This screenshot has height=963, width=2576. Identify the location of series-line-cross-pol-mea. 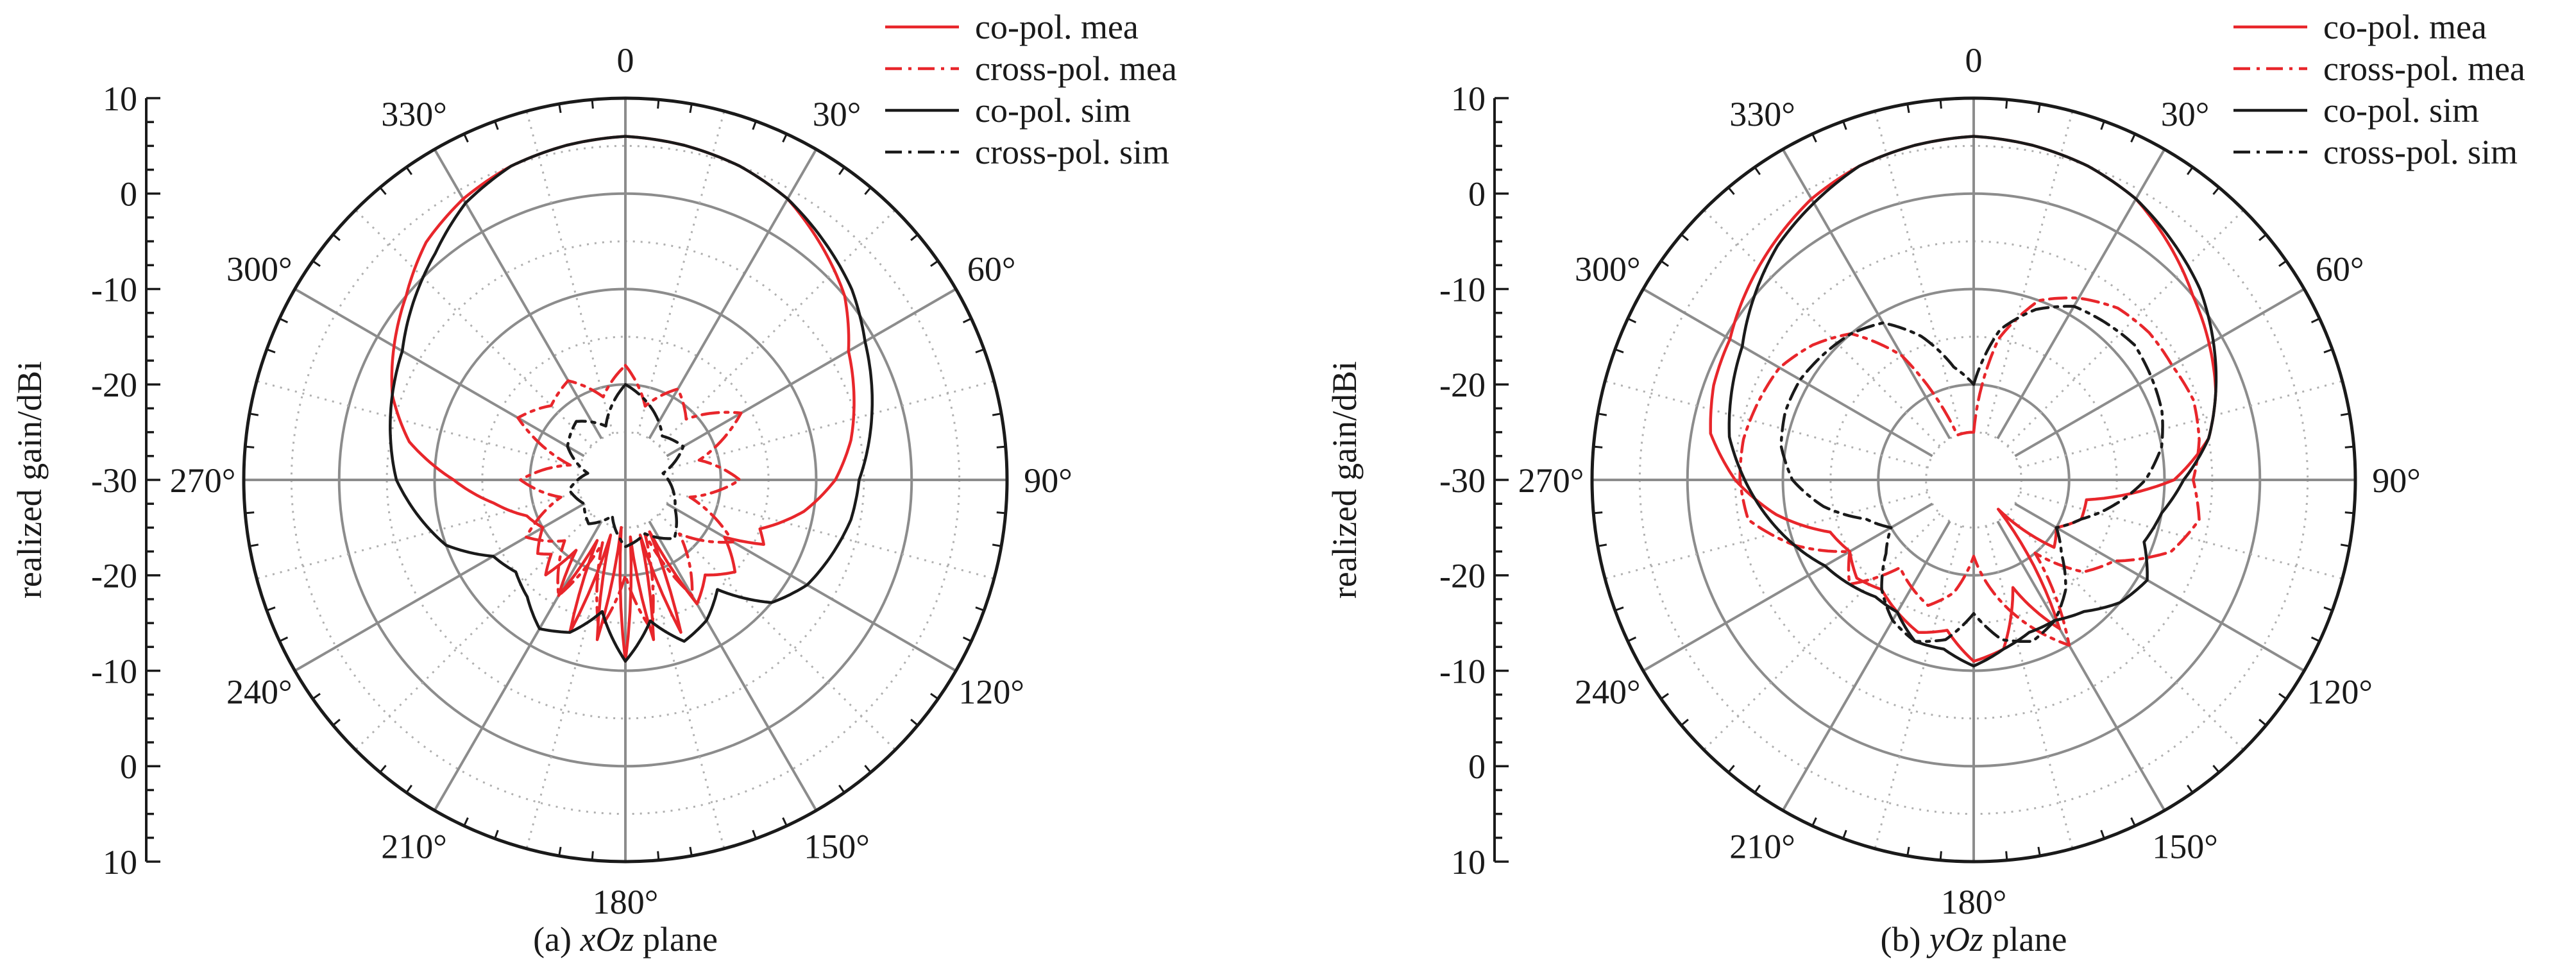
(629, 498).